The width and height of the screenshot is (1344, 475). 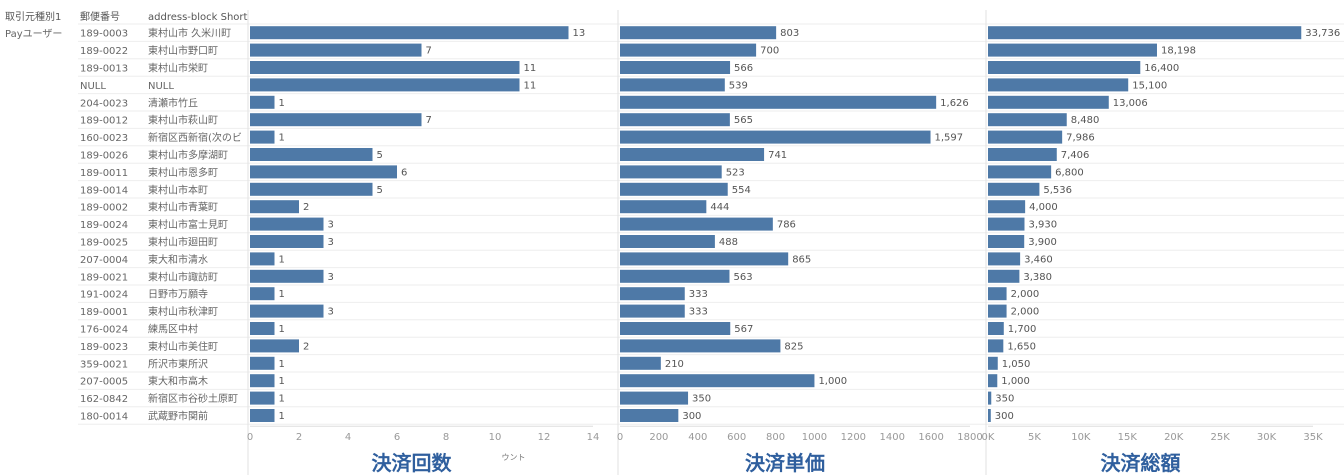 I want to click on bar-value-label: 554, so click(x=741, y=190).